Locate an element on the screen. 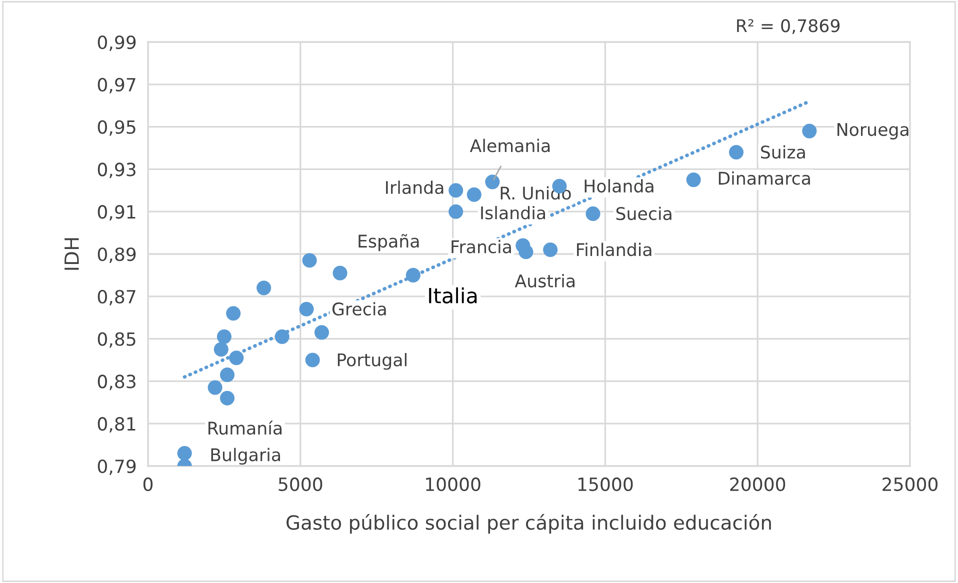 Image resolution: width=958 pixels, height=583 pixels. y-axis-title: IDH is located at coordinates (71, 254).